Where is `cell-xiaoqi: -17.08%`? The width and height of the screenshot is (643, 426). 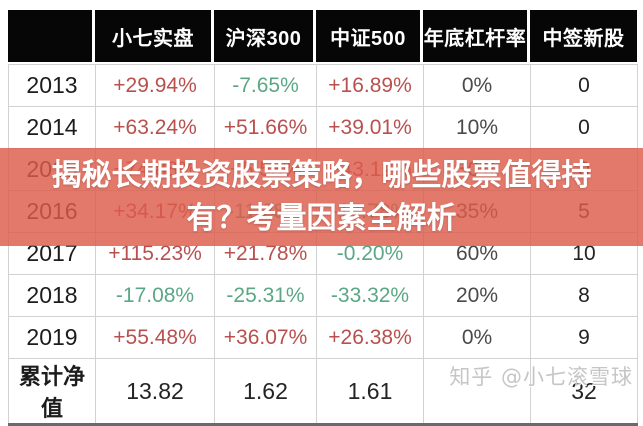 cell-xiaoqi: -17.08% is located at coordinates (155, 295).